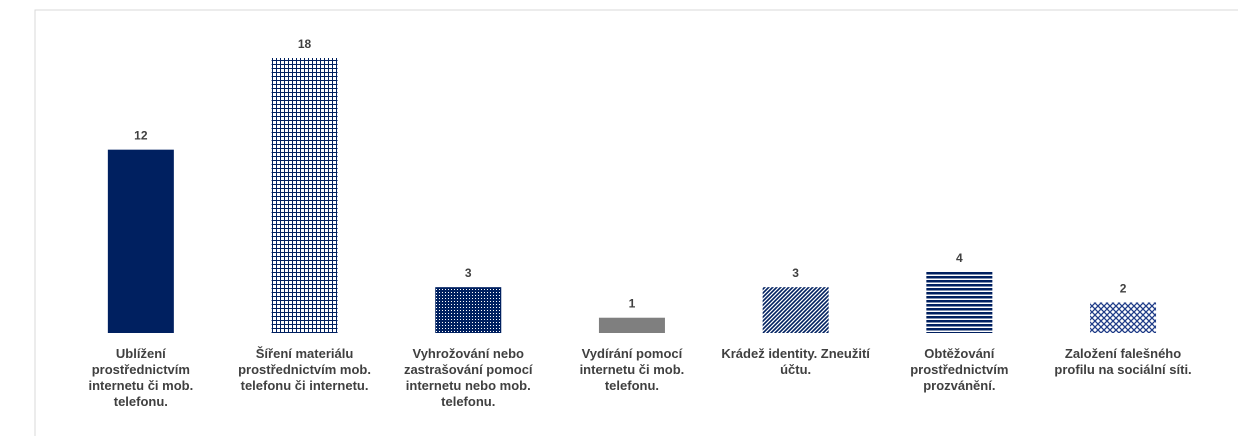 Image resolution: width=1238 pixels, height=436 pixels. I want to click on value-label: 2, so click(1123, 288).